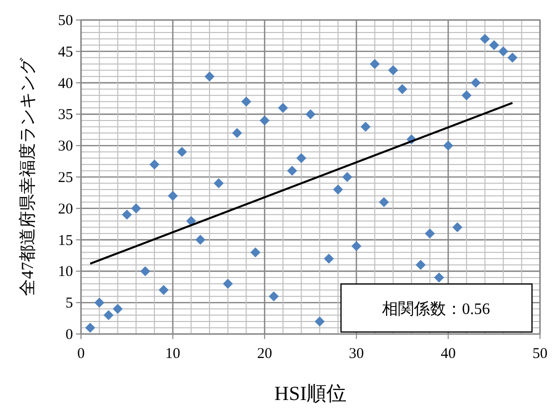 The width and height of the screenshot is (553, 409). Describe the element at coordinates (65, 209) in the screenshot. I see `y-tick-label: 20` at that location.